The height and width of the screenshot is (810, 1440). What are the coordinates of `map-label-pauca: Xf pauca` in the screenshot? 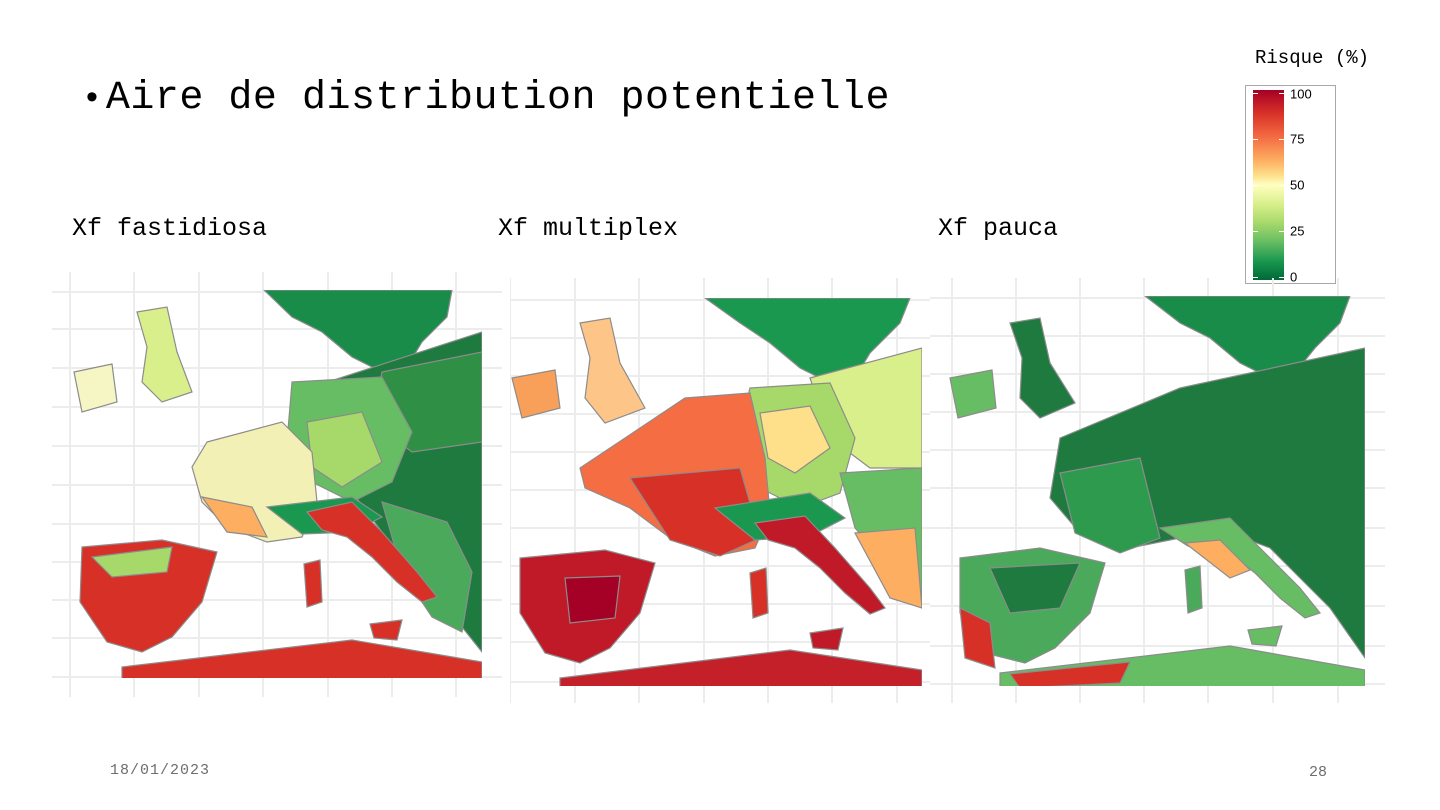 It's located at (998, 228).